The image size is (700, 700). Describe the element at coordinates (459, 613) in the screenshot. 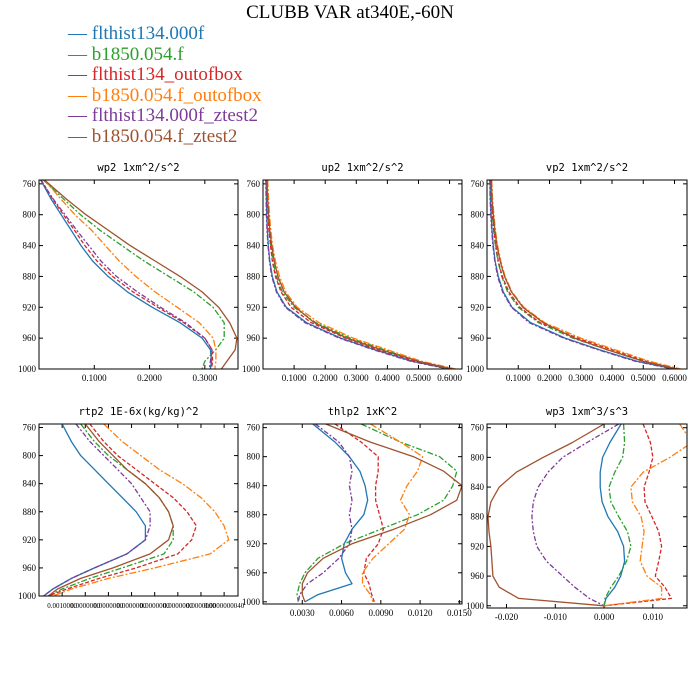

I see `x-tick-label: 0.0150` at that location.